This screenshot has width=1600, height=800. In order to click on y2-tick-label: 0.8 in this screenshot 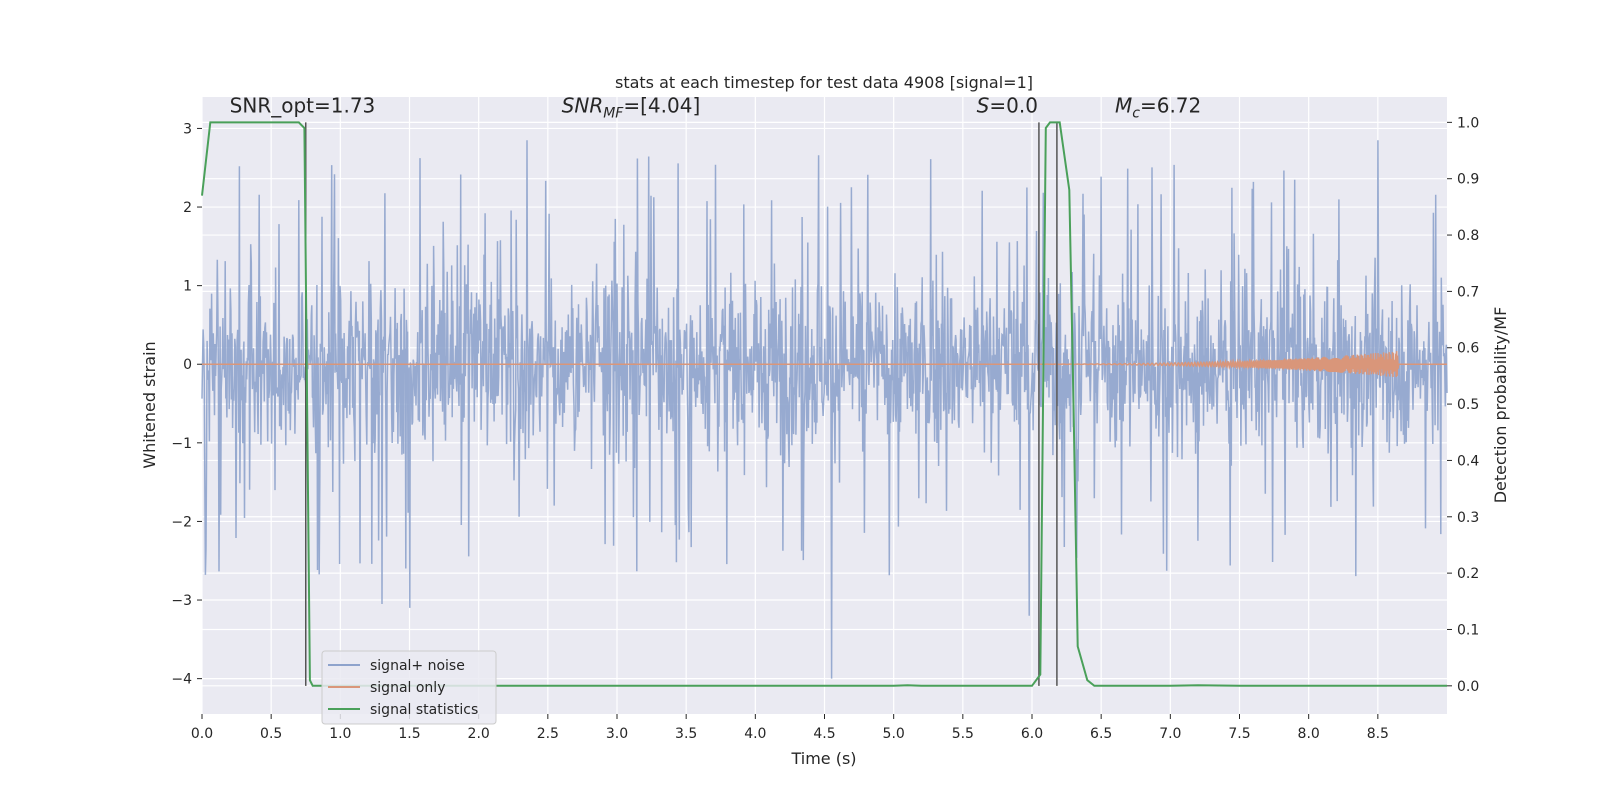, I will do `click(1468, 236)`.